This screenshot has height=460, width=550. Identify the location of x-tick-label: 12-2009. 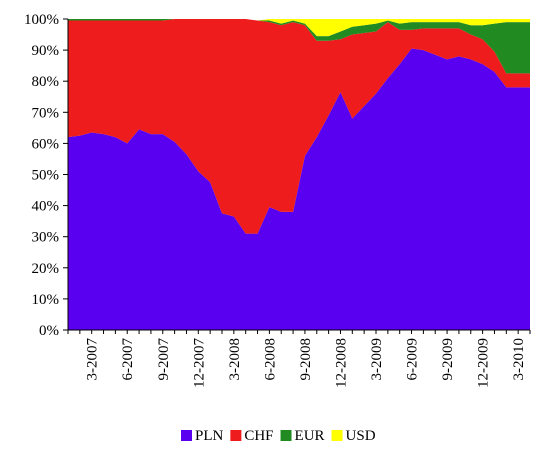
(484, 363).